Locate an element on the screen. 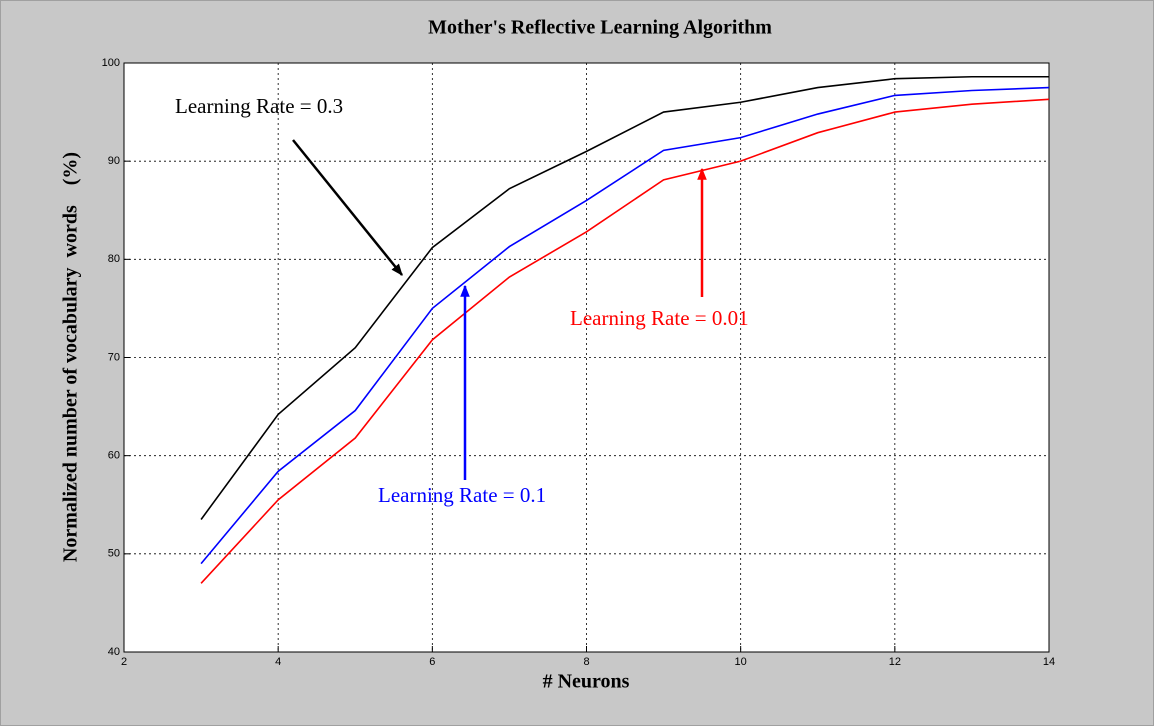  y-tick-label: 40 is located at coordinates (114, 652).